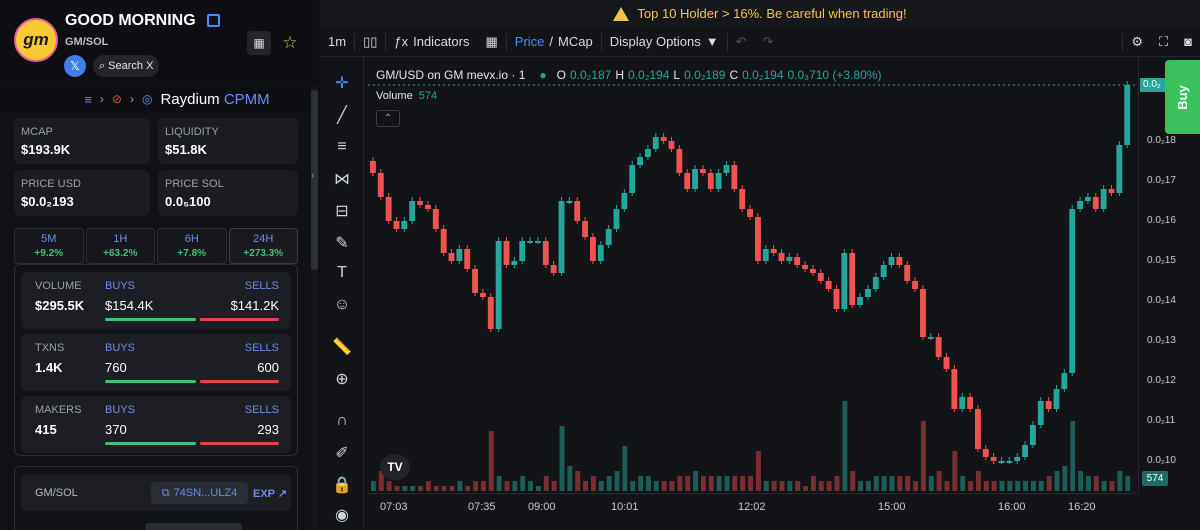 The height and width of the screenshot is (530, 1200). I want to click on time-tick-label: 09:00, so click(542, 507).